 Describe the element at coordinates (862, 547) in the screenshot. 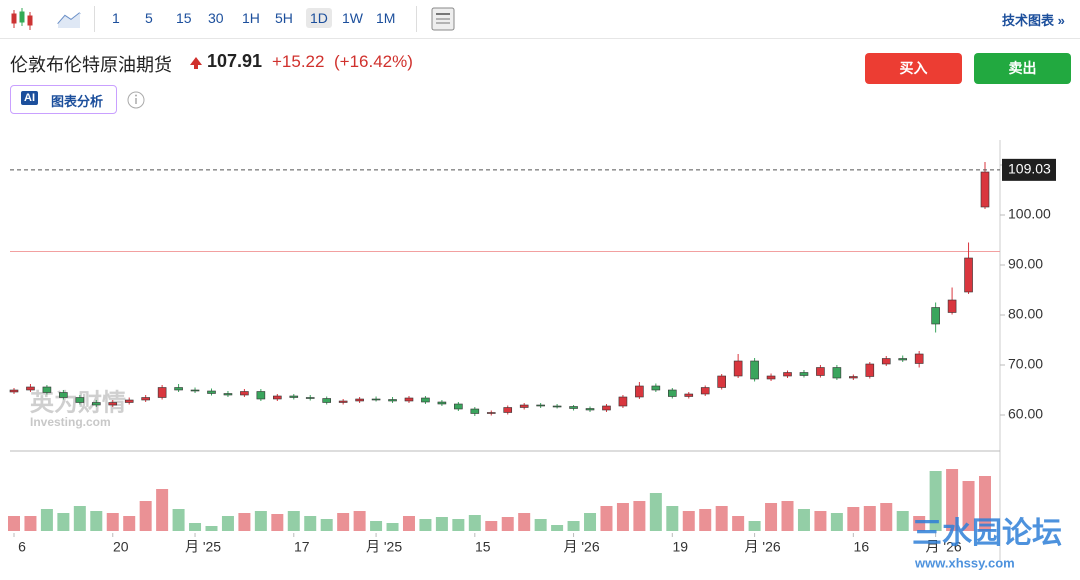

I see `x-tick-label: 16` at that location.